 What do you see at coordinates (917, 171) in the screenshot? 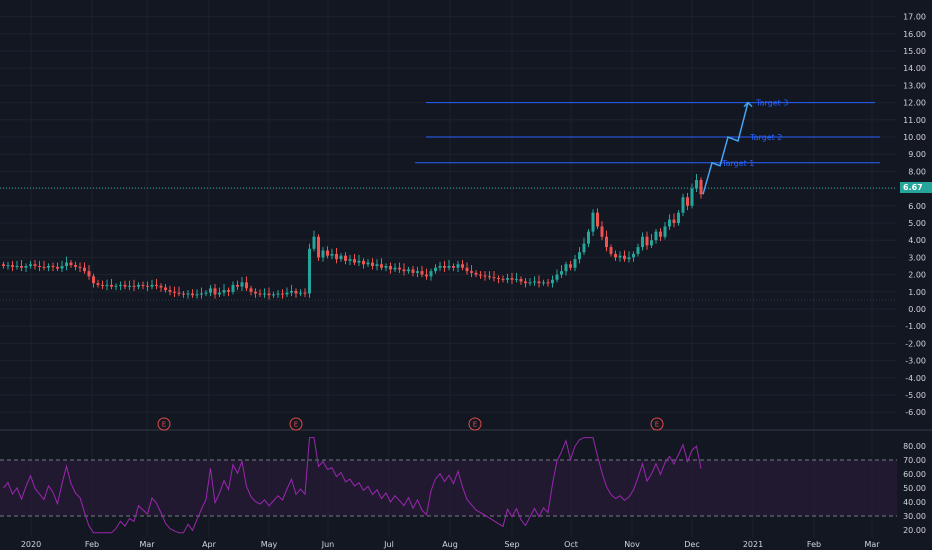
I see `y-tick-label: 8.00` at bounding box center [917, 171].